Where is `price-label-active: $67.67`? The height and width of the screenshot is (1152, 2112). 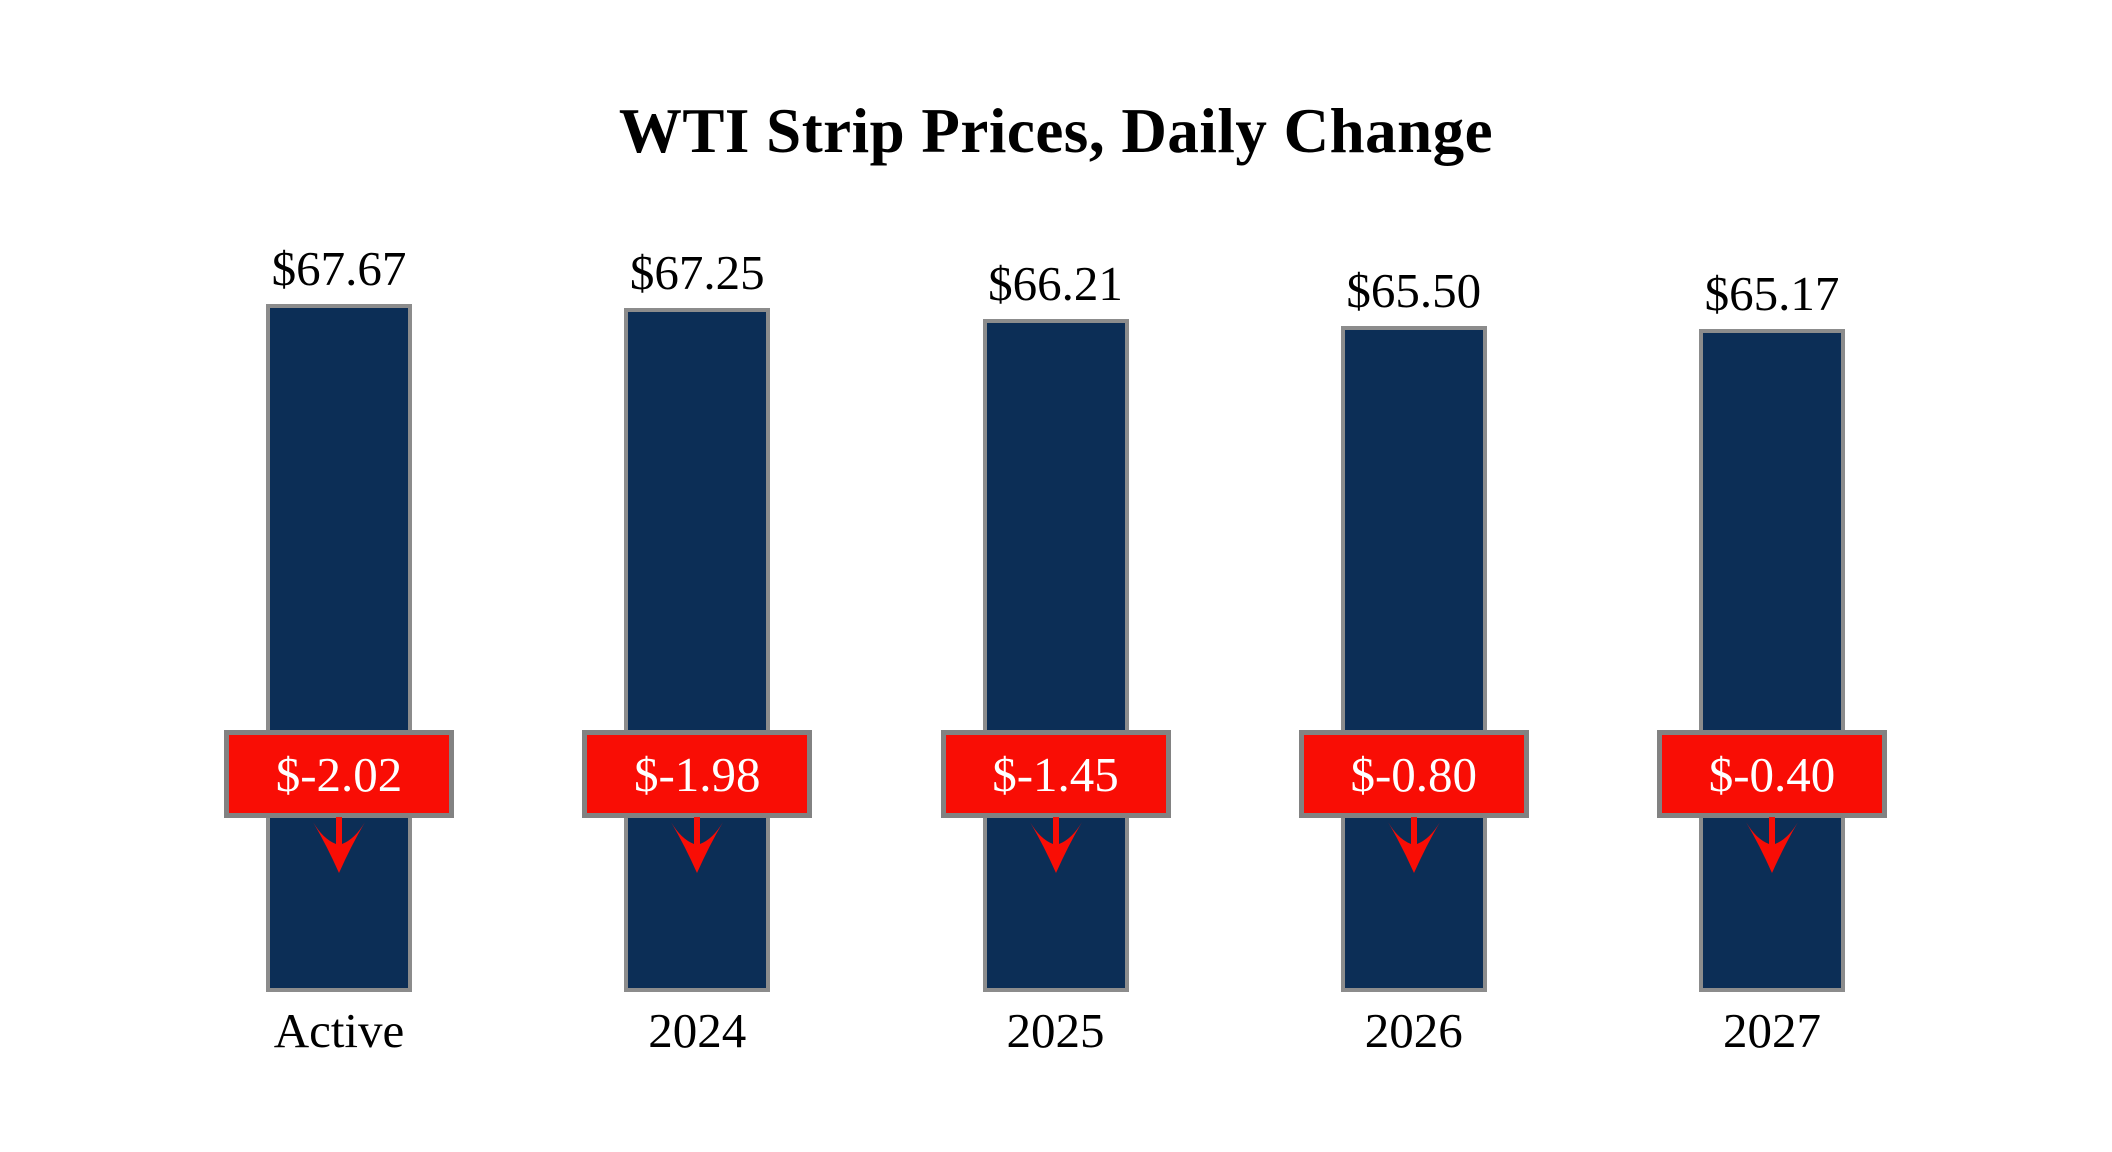 price-label-active: $67.67 is located at coordinates (339, 268).